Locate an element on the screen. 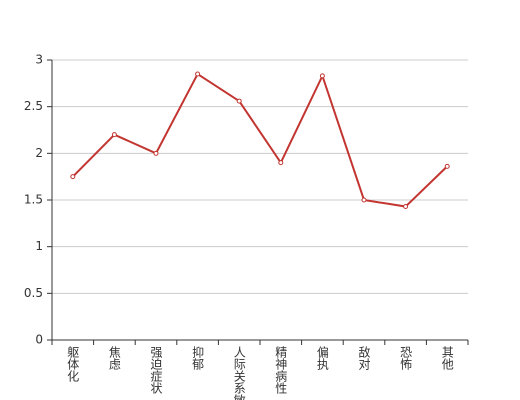  y-tick-label: 2.5 is located at coordinates (33, 106).